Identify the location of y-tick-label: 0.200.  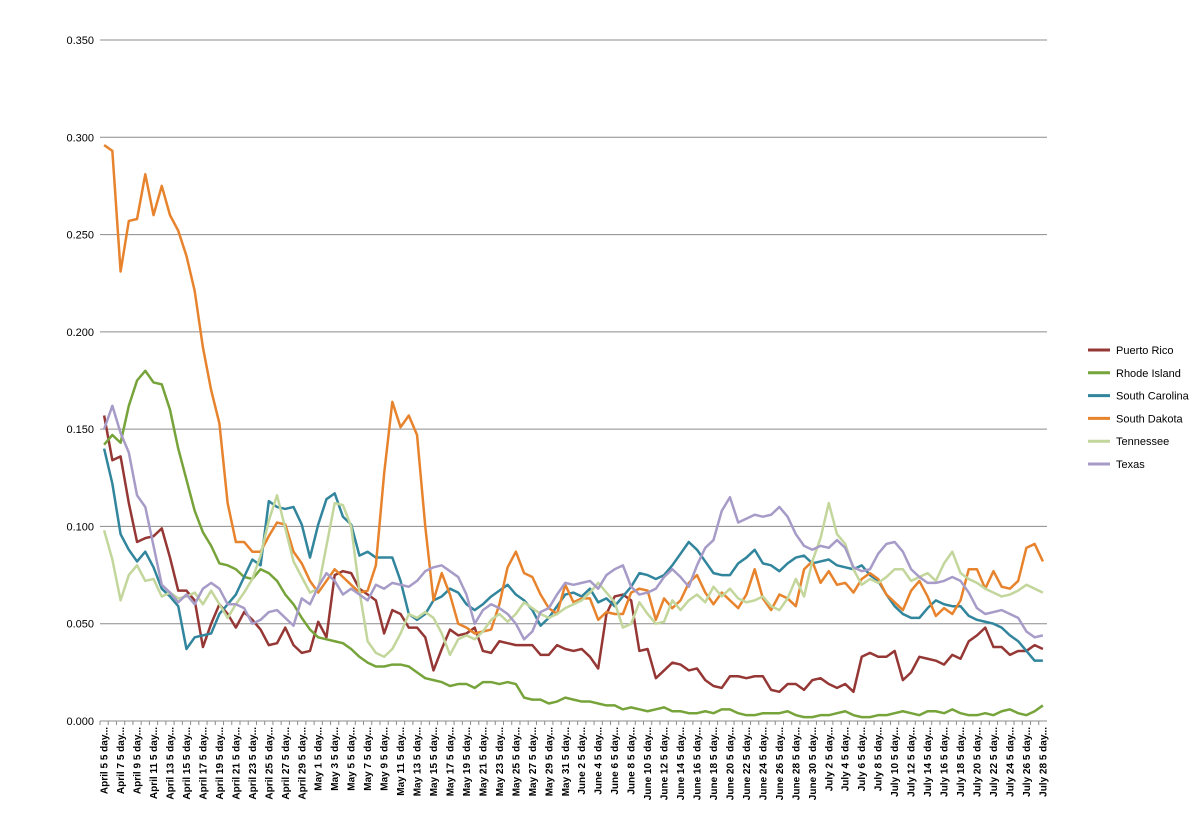
(80, 333).